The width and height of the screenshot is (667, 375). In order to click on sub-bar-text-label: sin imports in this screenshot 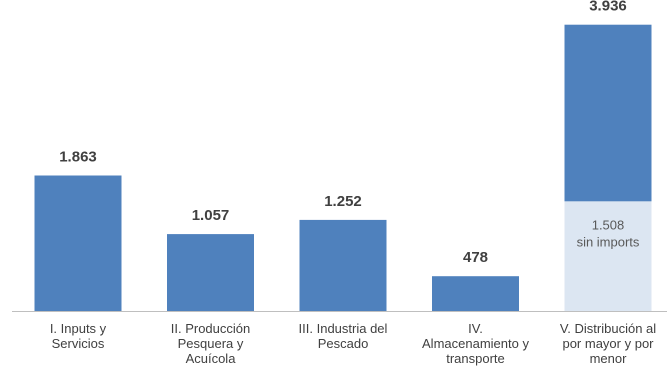, I will do `click(608, 241)`.